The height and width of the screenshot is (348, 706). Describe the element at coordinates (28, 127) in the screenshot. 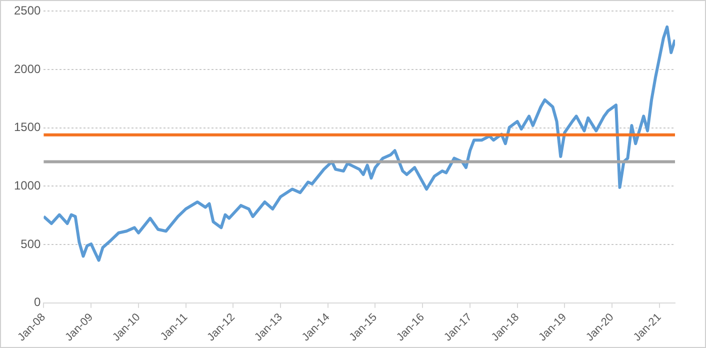

I see `y-tick-label: 1500` at that location.